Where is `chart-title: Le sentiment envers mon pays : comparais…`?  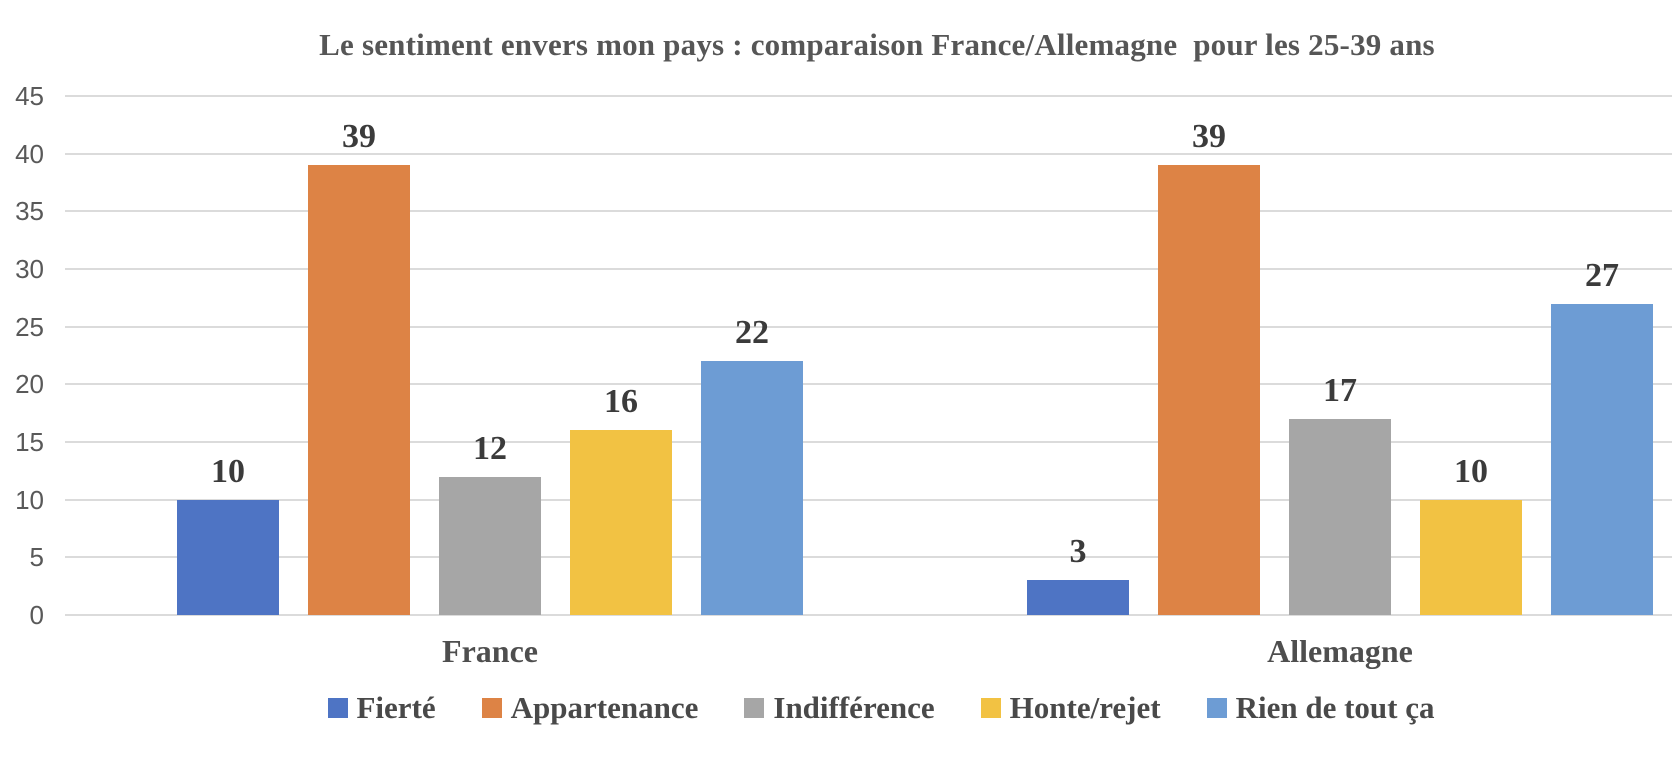
chart-title: Le sentiment envers mon pays : comparais… is located at coordinates (877, 44).